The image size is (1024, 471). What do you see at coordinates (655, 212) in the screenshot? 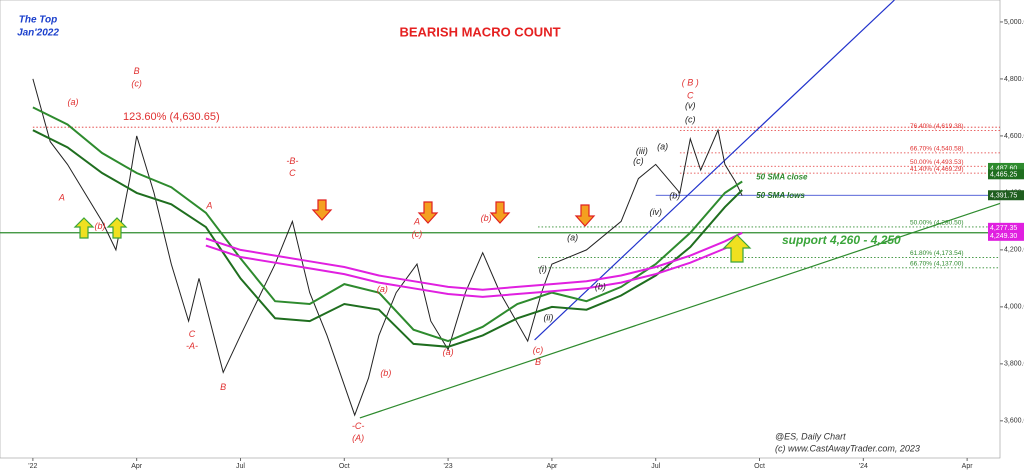
I see `wave-label: (iv)` at bounding box center [655, 212].